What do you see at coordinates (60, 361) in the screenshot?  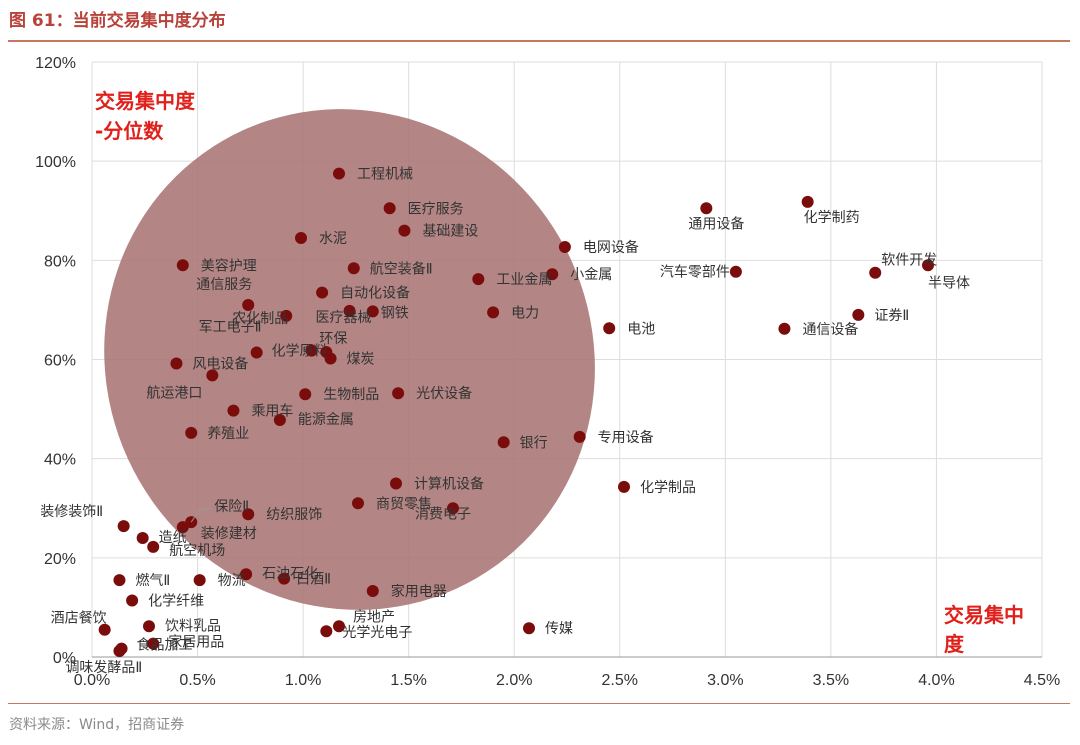 I see `y-tick-label: 60%` at bounding box center [60, 361].